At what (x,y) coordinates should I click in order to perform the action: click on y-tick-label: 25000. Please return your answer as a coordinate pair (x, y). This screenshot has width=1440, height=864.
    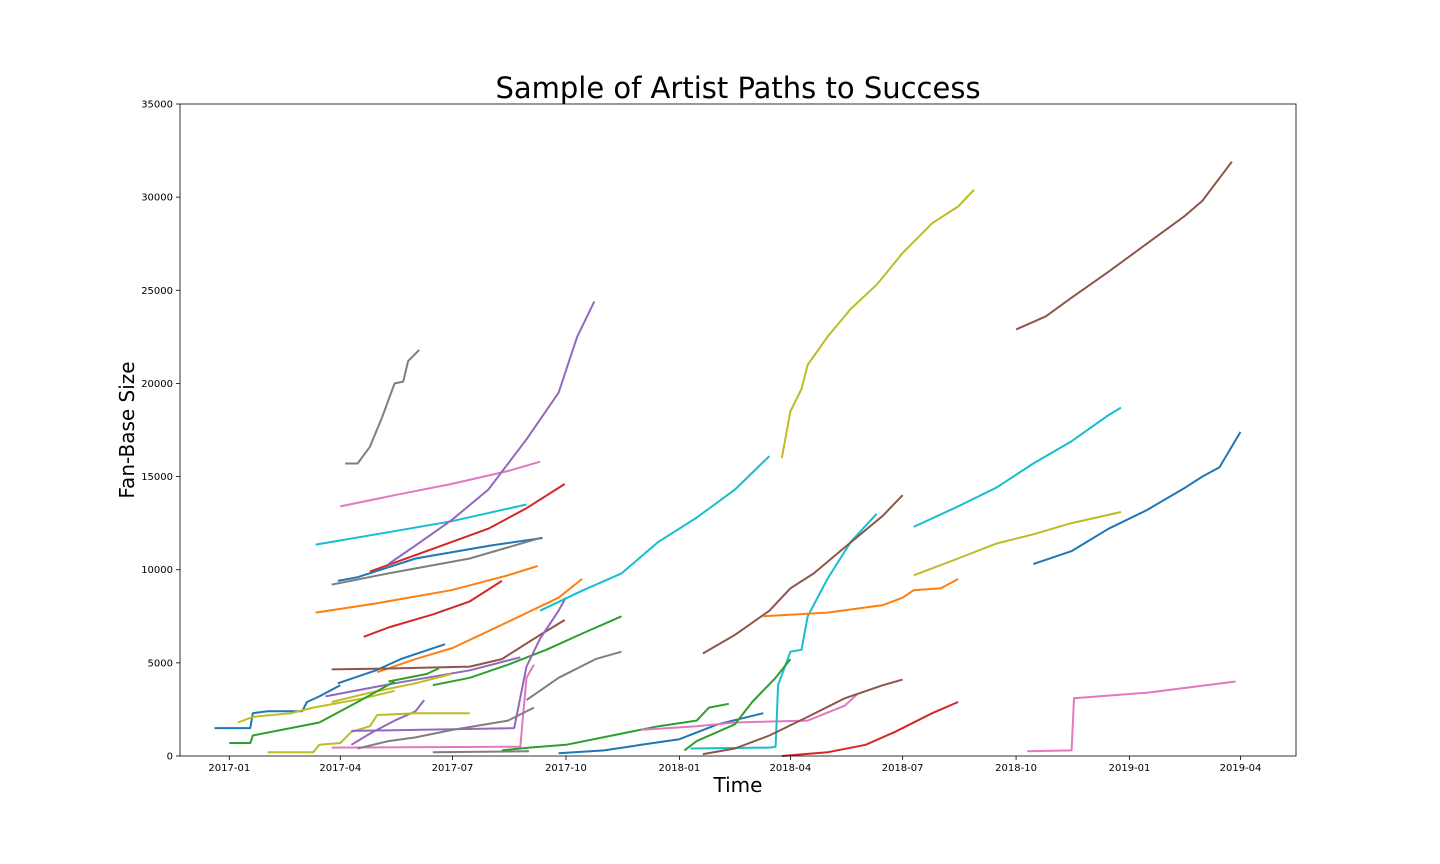
    Looking at the image, I should click on (157, 291).